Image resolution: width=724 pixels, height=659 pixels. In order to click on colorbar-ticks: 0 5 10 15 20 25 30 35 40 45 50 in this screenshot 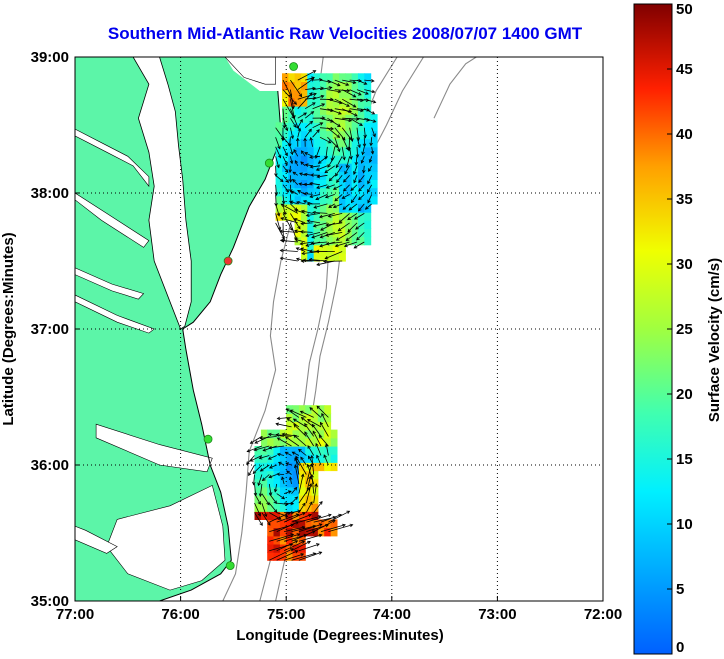, I will do `click(680, 328)`.